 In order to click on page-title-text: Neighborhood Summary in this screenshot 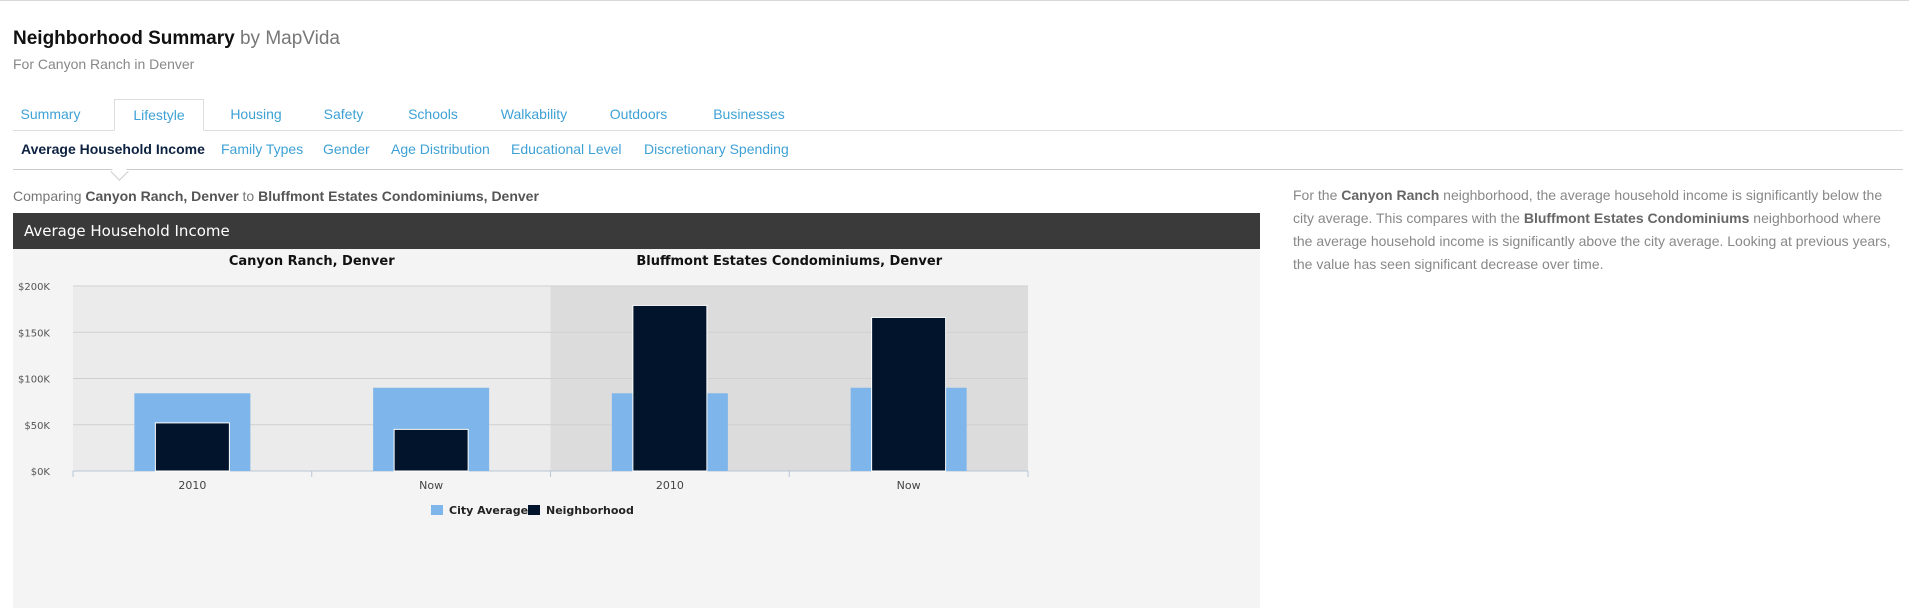, I will do `click(124, 38)`.